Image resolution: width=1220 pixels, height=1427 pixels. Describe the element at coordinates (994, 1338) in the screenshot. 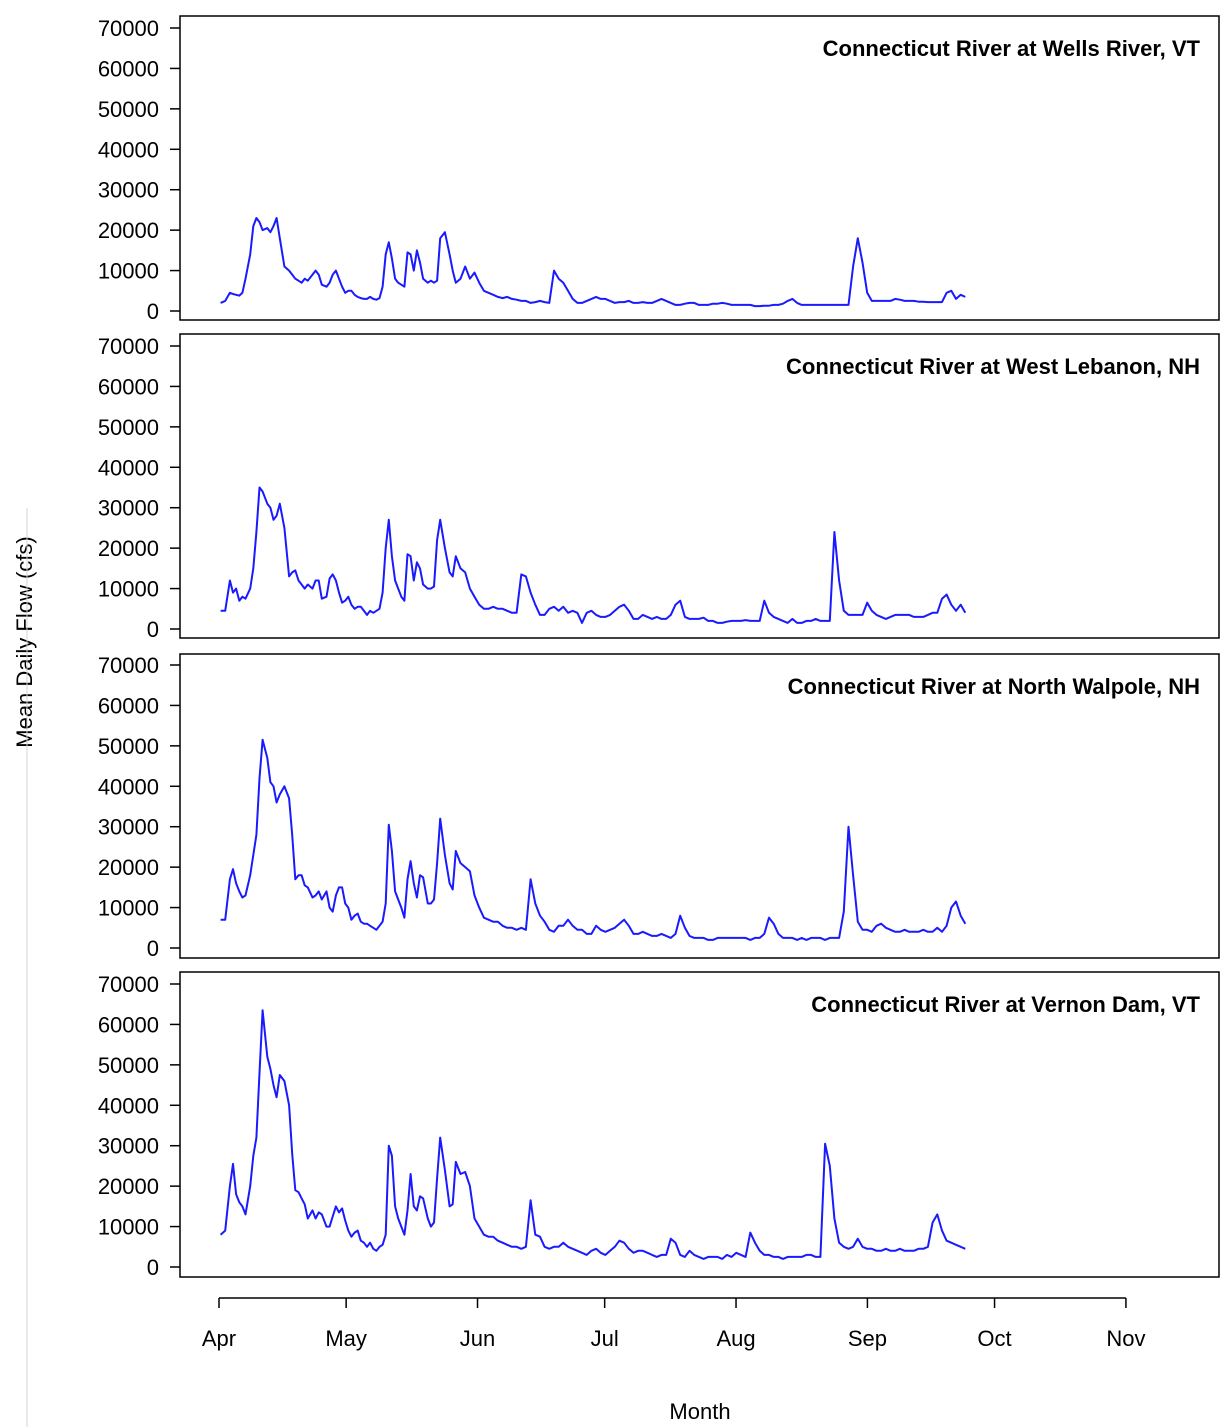

I see `x-tick-label: Oct` at that location.